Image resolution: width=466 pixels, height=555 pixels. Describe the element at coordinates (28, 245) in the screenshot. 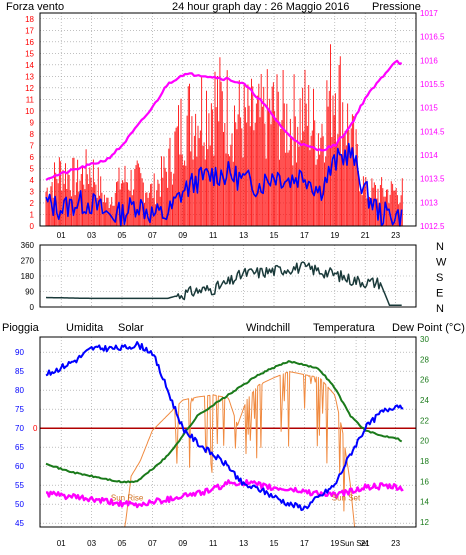

I see `direction-y-tick: 360` at that location.